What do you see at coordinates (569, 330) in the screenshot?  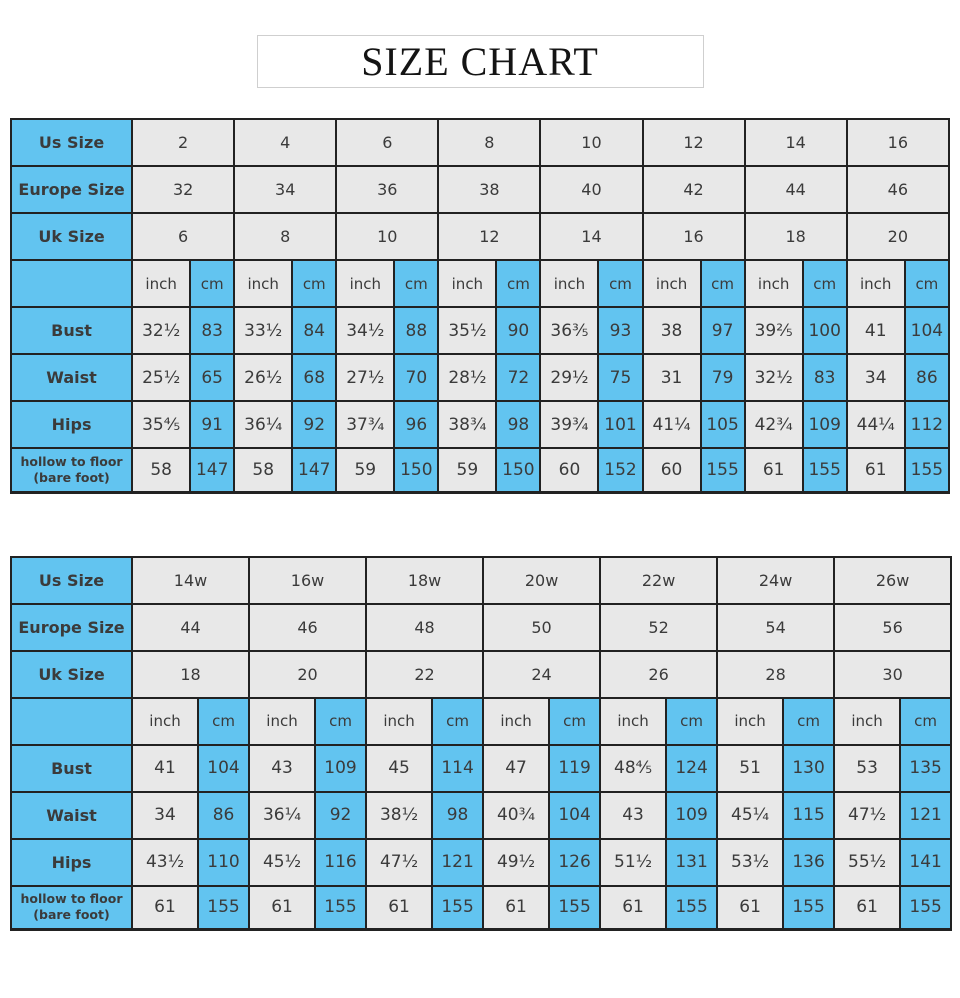 I see `bust-inch-cell: 36⅗` at bounding box center [569, 330].